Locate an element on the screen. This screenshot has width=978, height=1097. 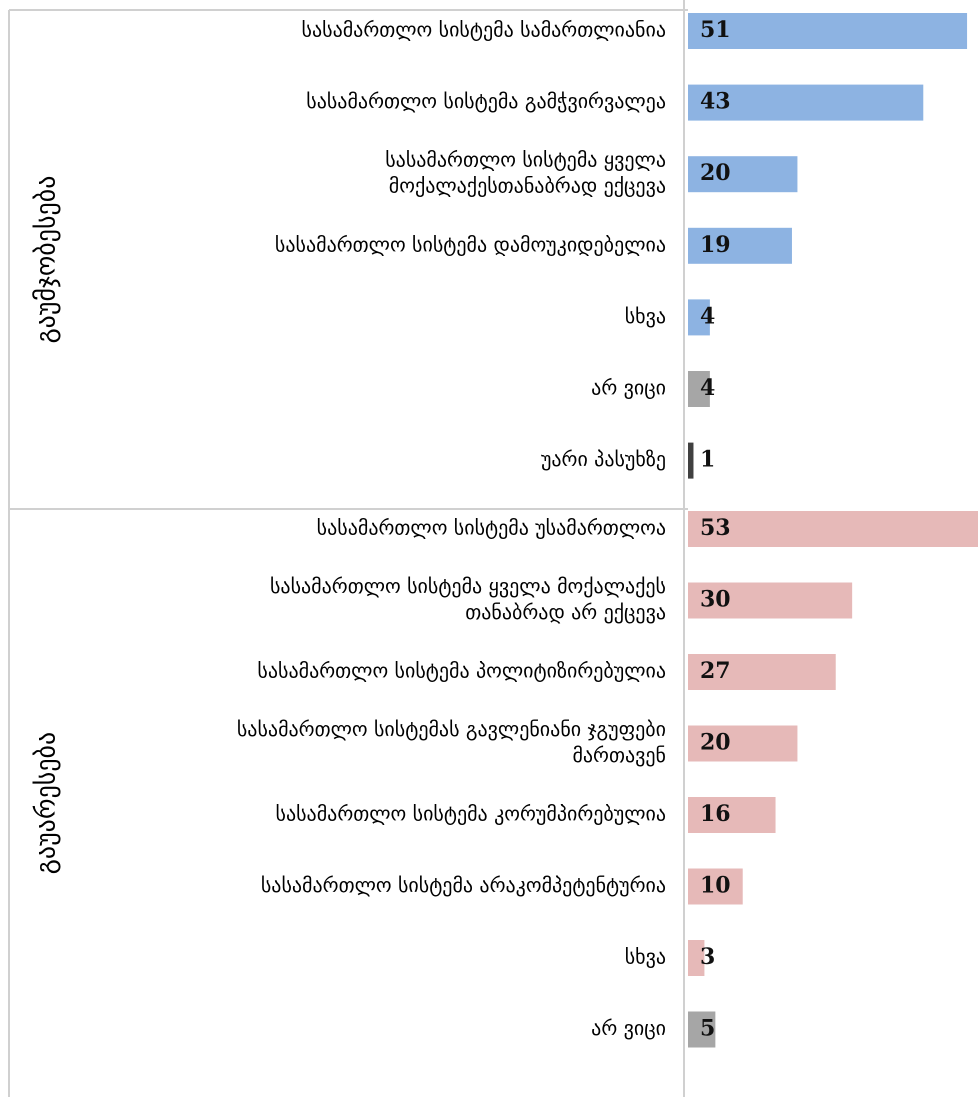
category-label: სასამართლო სისტემა სამართლიანია is located at coordinates (484, 30).